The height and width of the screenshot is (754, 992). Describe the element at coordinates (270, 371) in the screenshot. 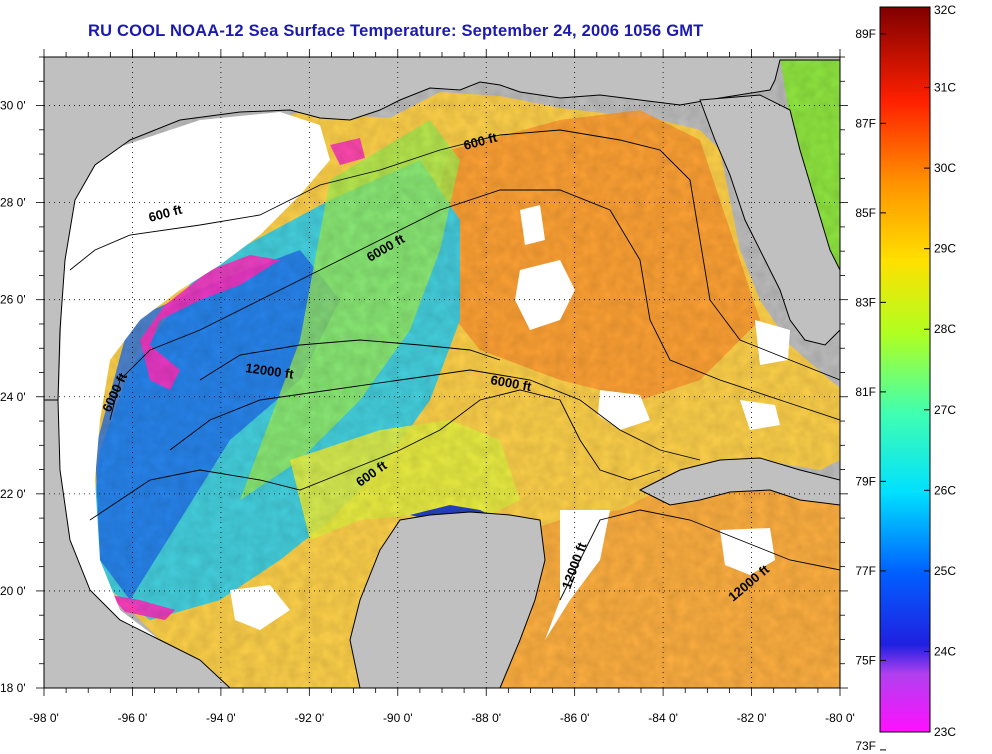

I see `contour-label: 12000 ft` at that location.